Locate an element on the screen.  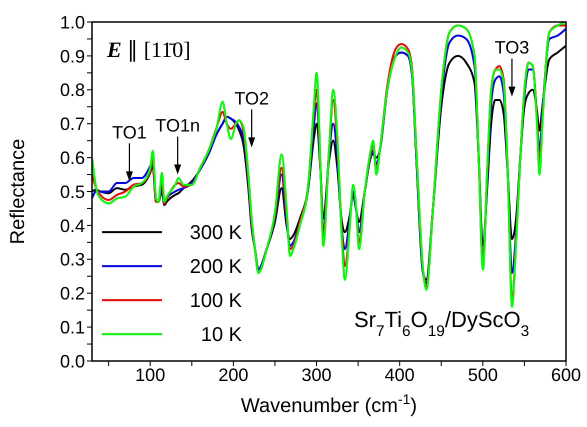
legend-label: 10 K is located at coordinates (221, 335).